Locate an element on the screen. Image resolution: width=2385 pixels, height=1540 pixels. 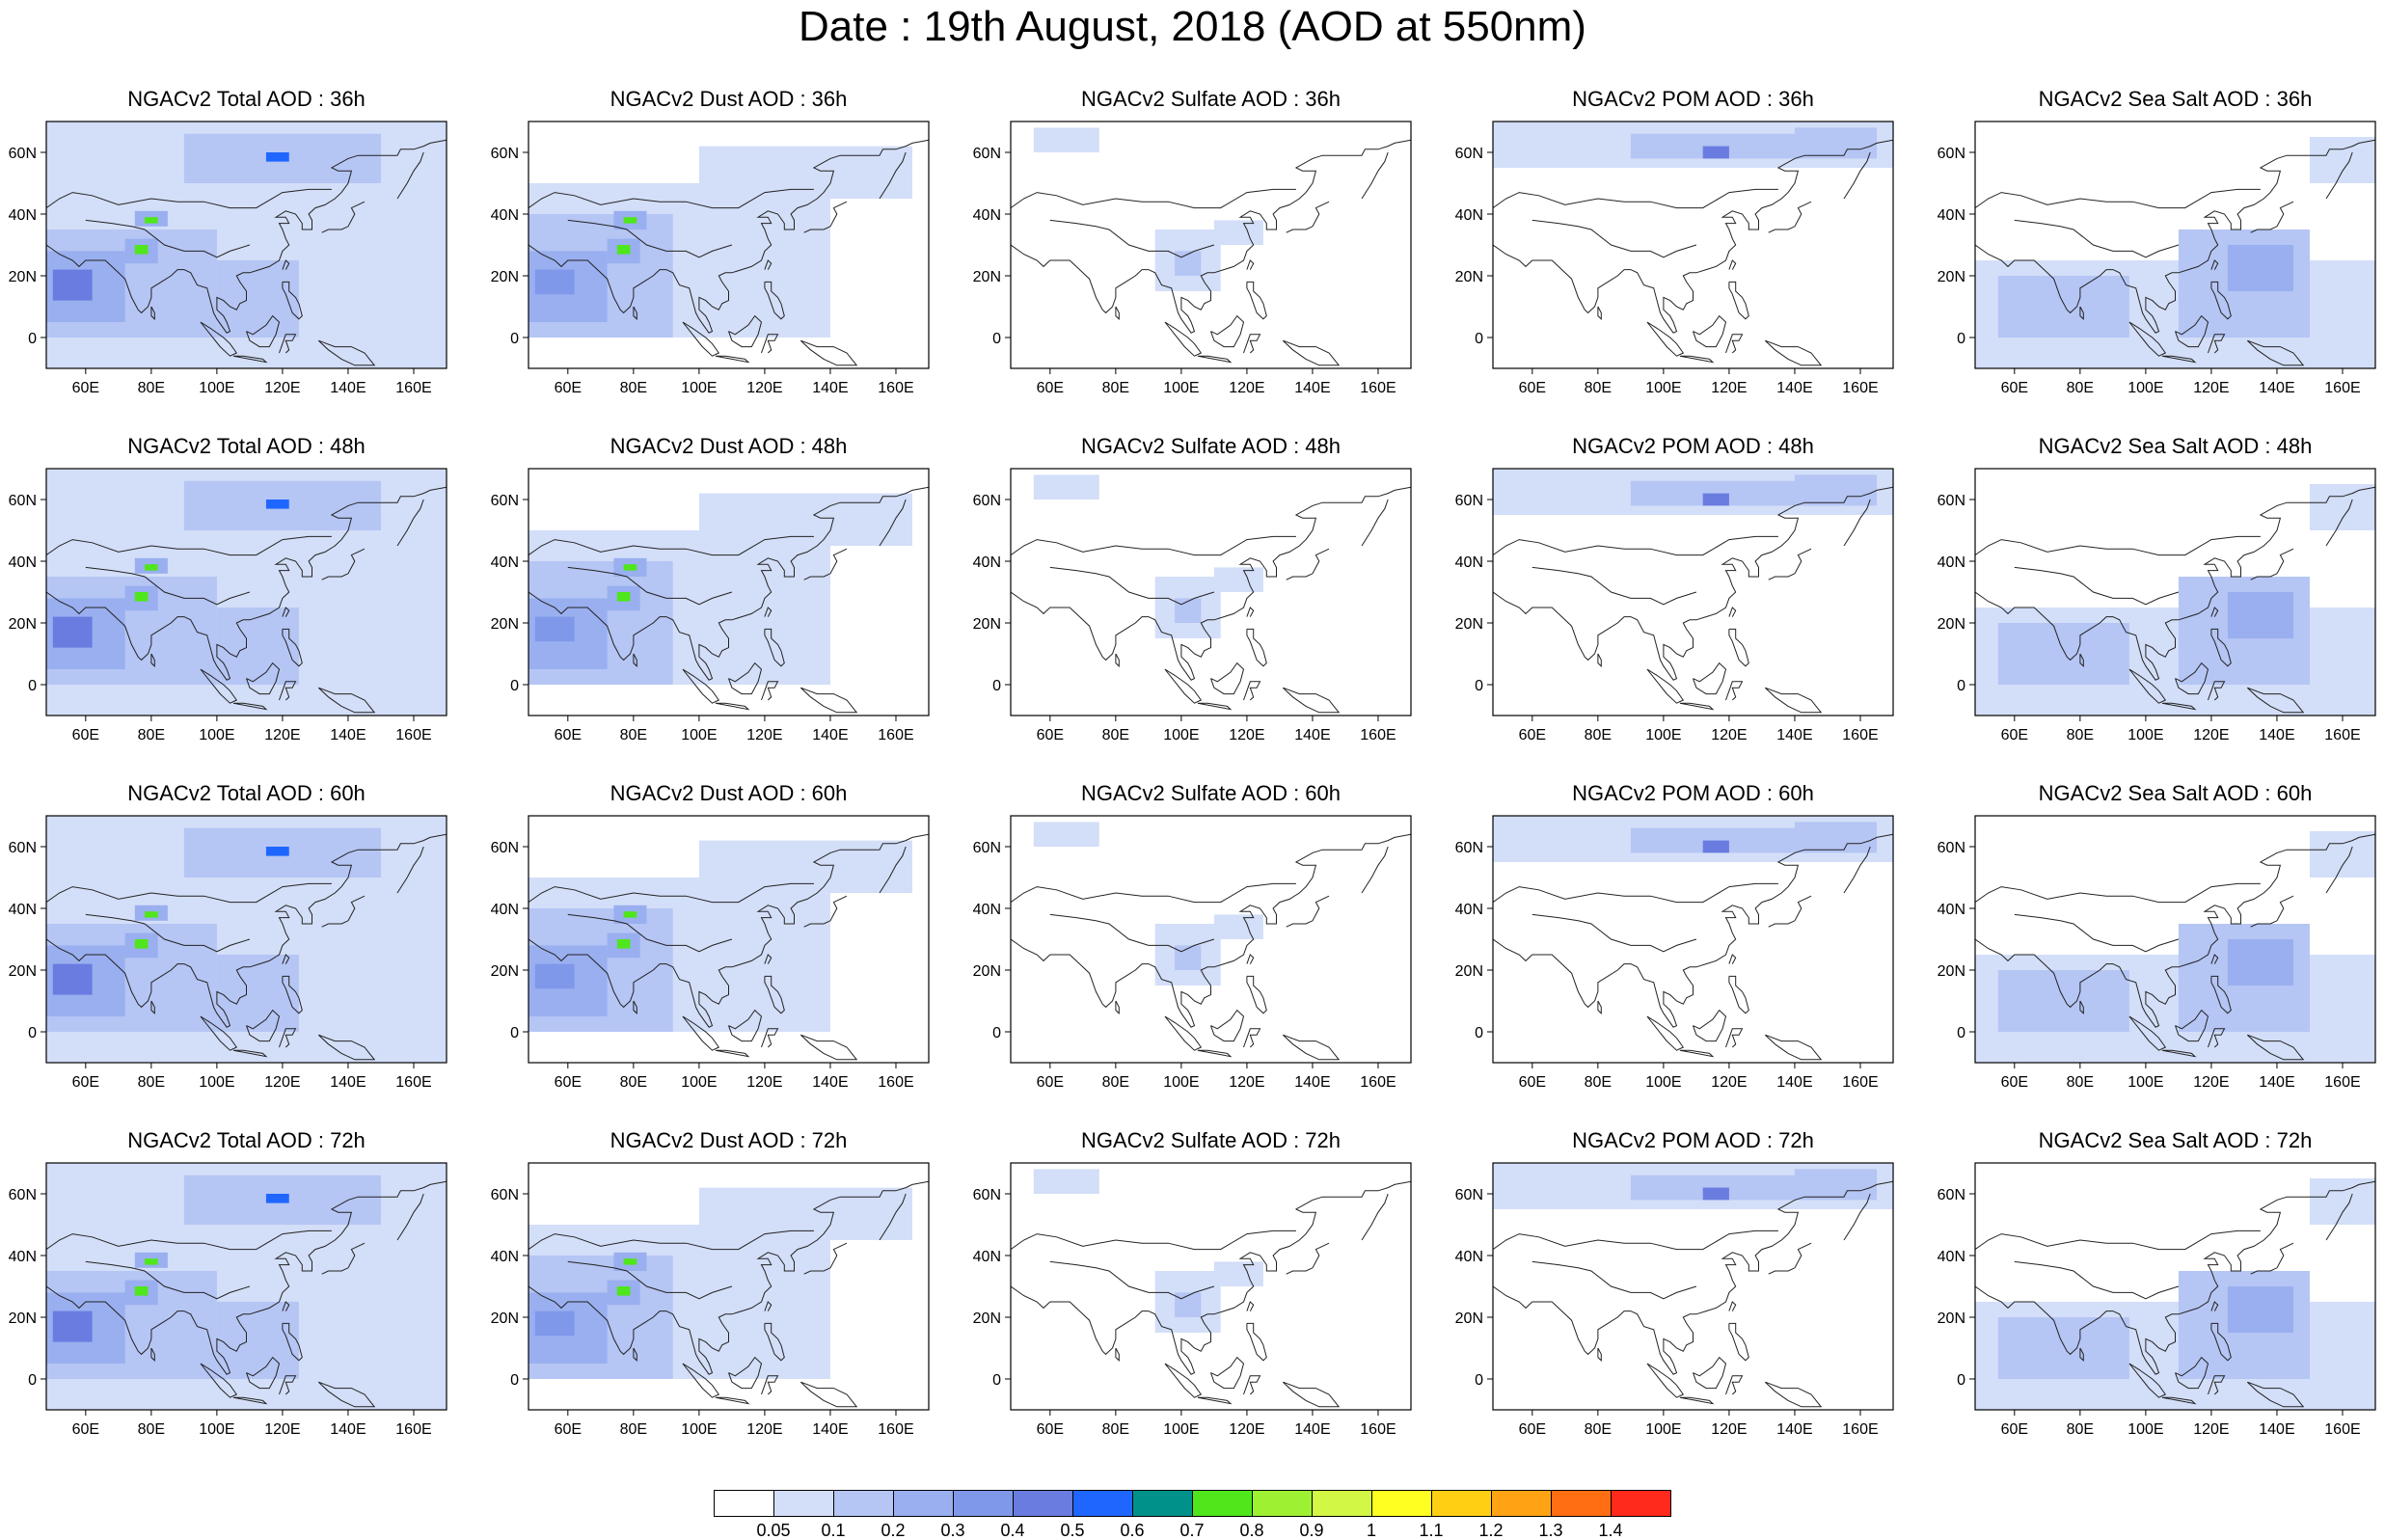
lon-tick-label: 160E is located at coordinates (1860, 735).